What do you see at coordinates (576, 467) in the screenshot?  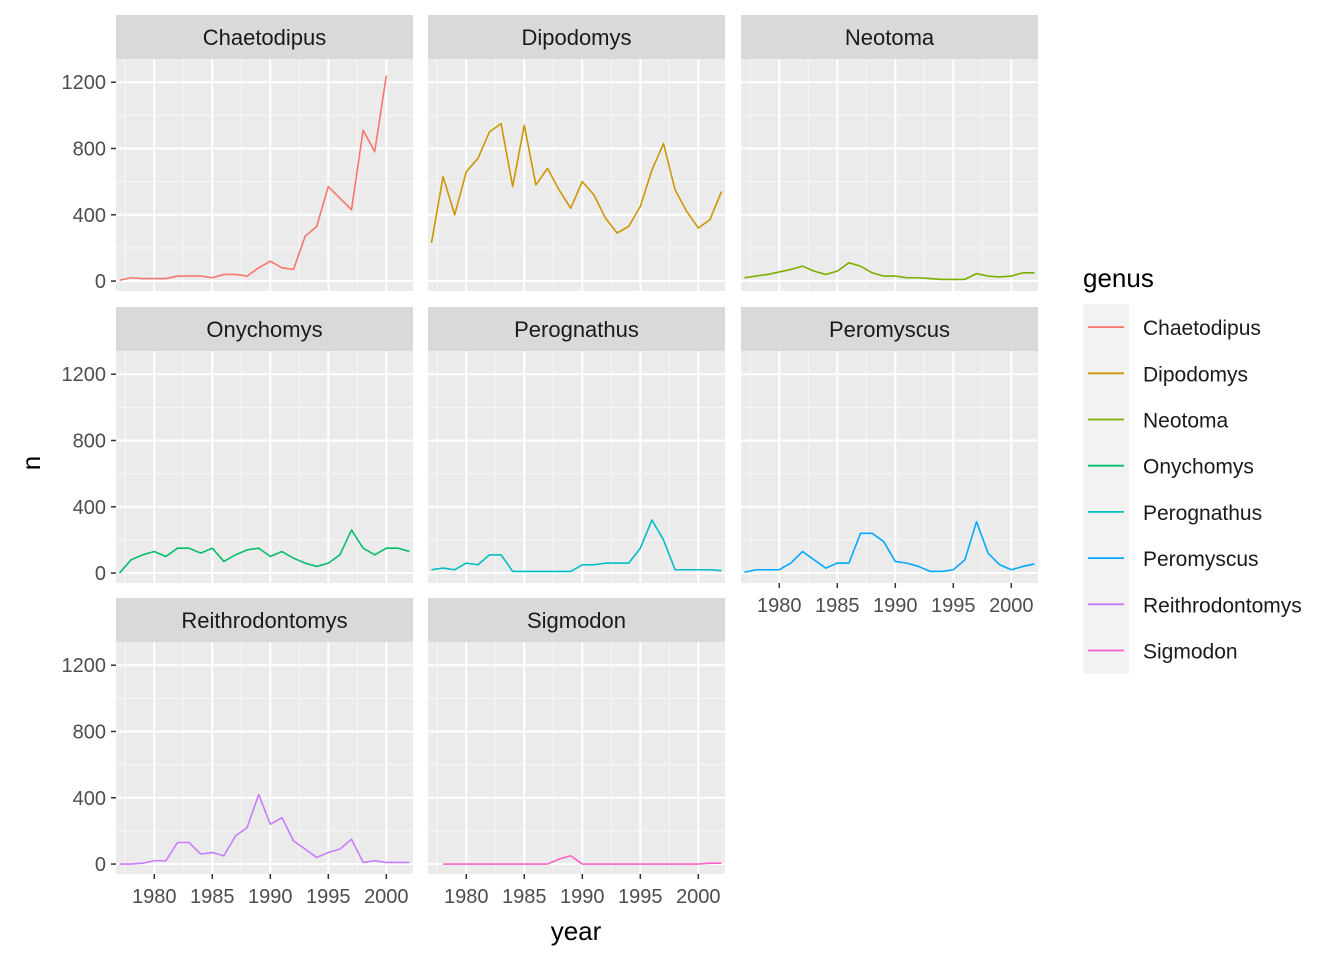 I see `panel-background-perognathus` at bounding box center [576, 467].